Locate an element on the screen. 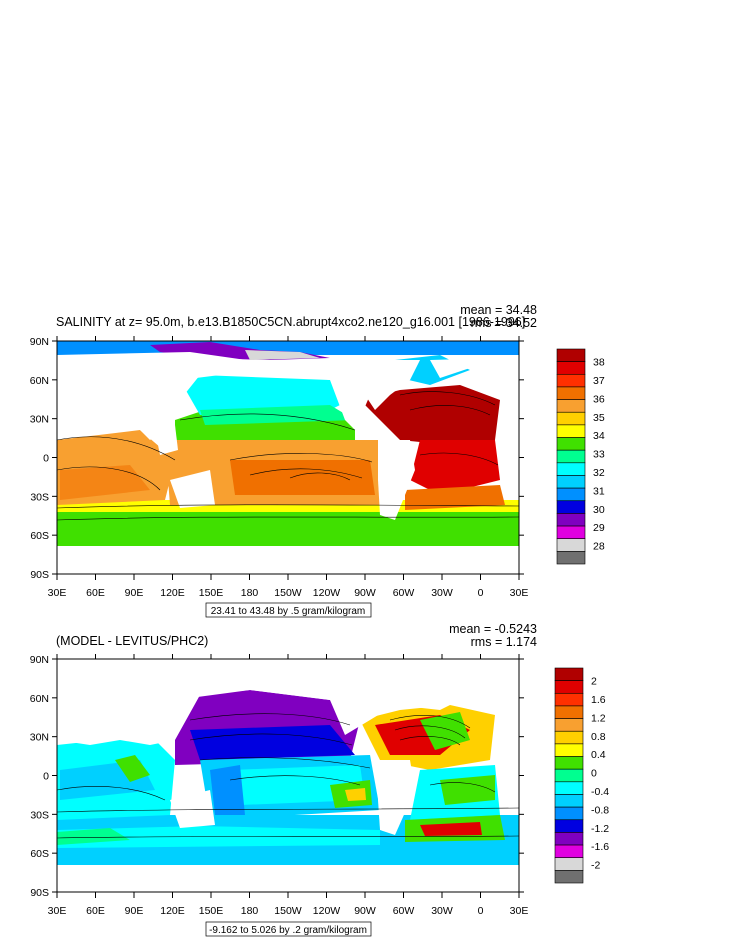  colorbar-label: 31 is located at coordinates (599, 491).